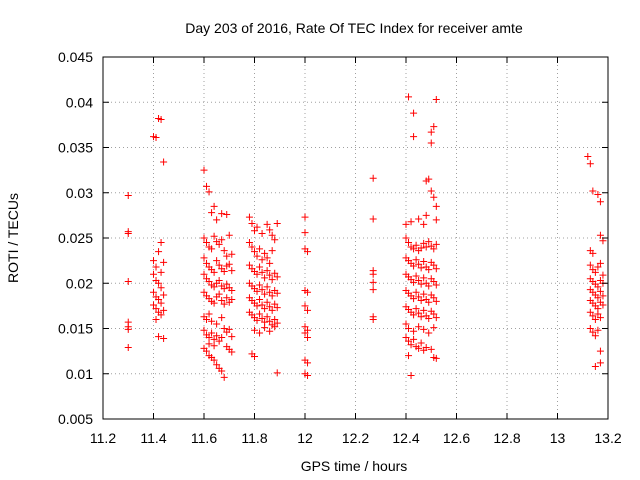 The image size is (640, 480). What do you see at coordinates (75, 419) in the screenshot?
I see `y-tick-label: 0.005` at bounding box center [75, 419].